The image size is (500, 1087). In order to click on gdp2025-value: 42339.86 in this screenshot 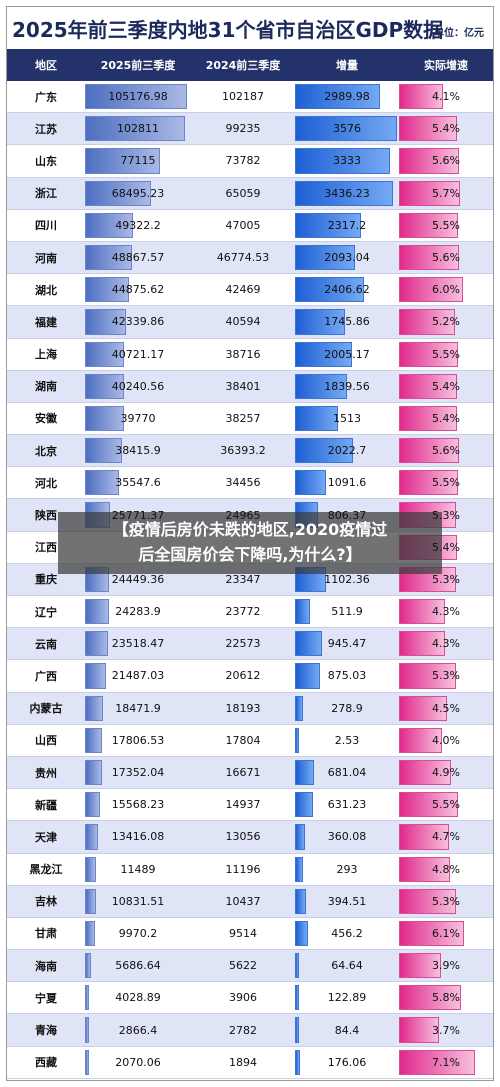, I will do `click(138, 322)`.